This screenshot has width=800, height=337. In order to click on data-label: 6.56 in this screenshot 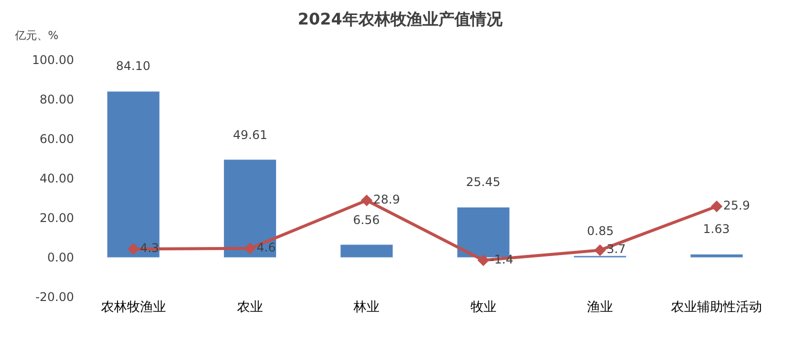, I will do `click(366, 220)`.